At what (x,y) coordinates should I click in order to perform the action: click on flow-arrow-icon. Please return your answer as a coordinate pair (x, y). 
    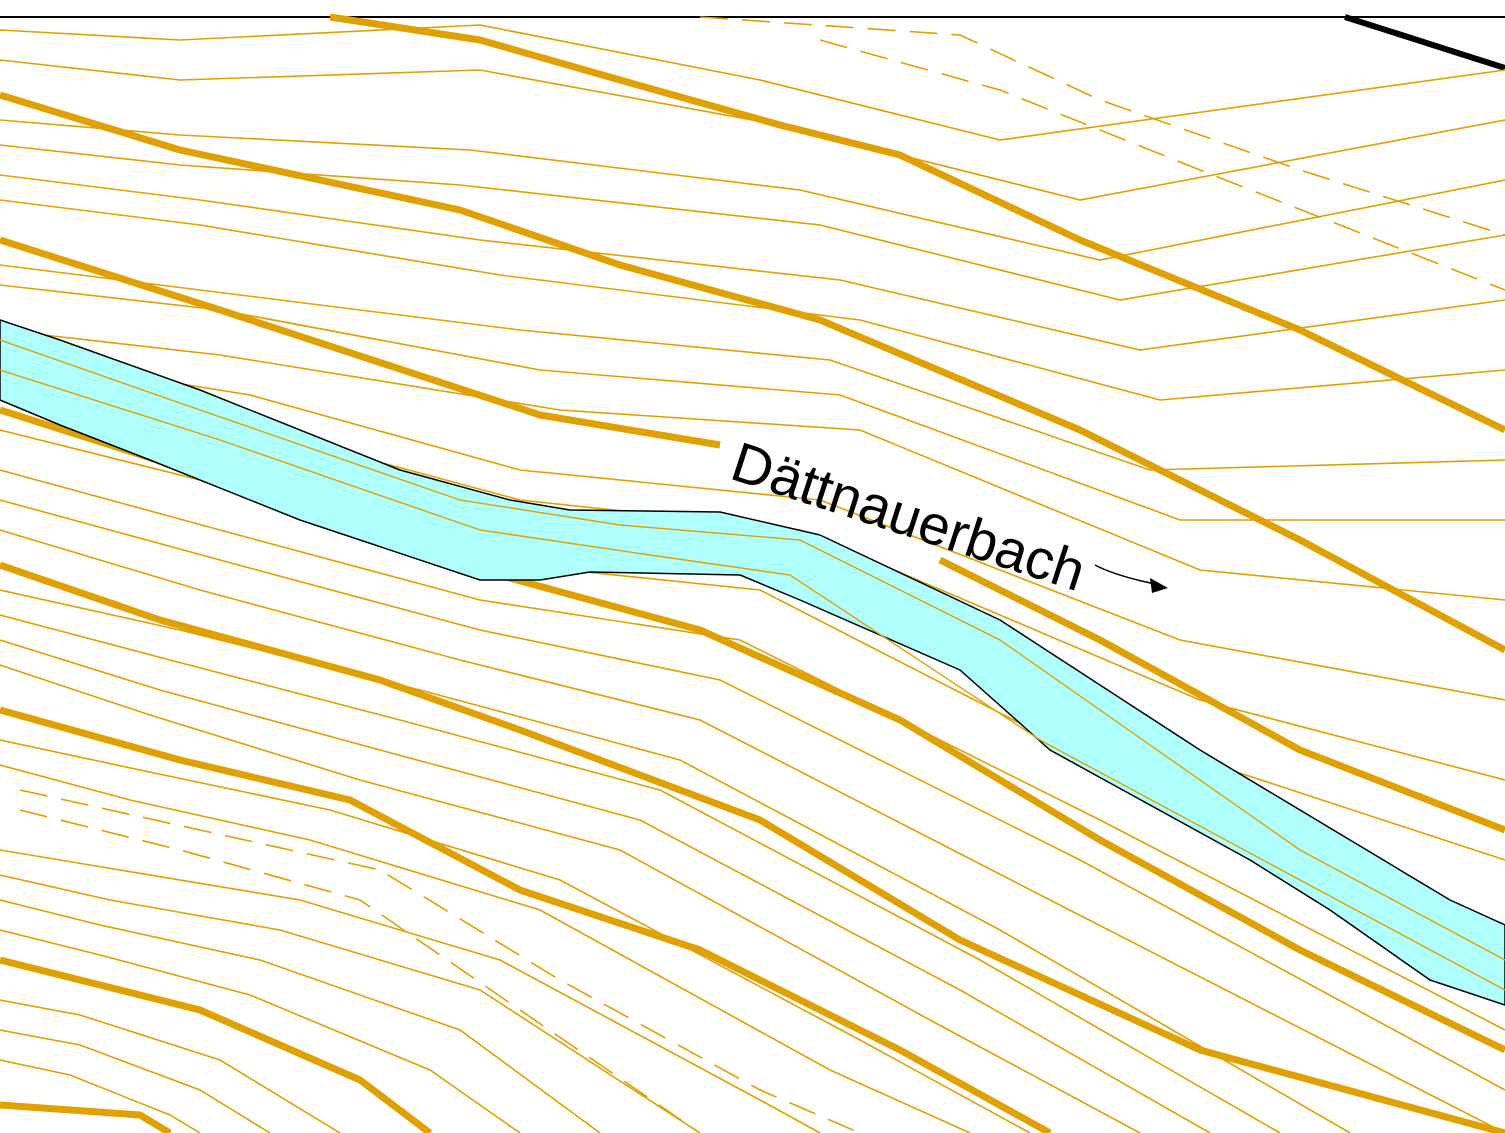
    Looking at the image, I should click on (1131, 578).